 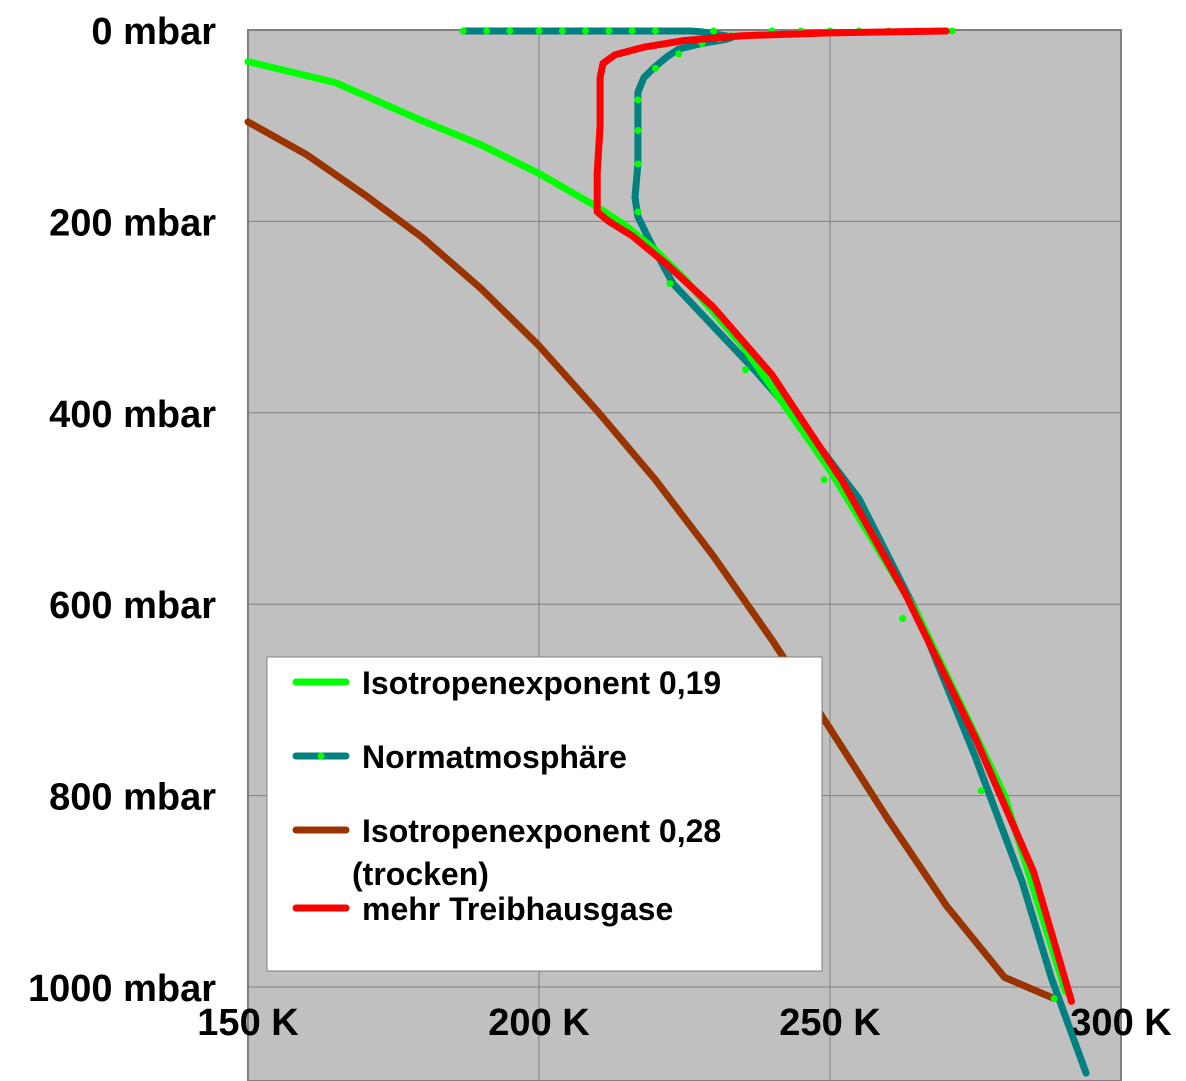 I want to click on legend-label-normatmosphaere: Normatmosphäre, so click(x=494, y=757).